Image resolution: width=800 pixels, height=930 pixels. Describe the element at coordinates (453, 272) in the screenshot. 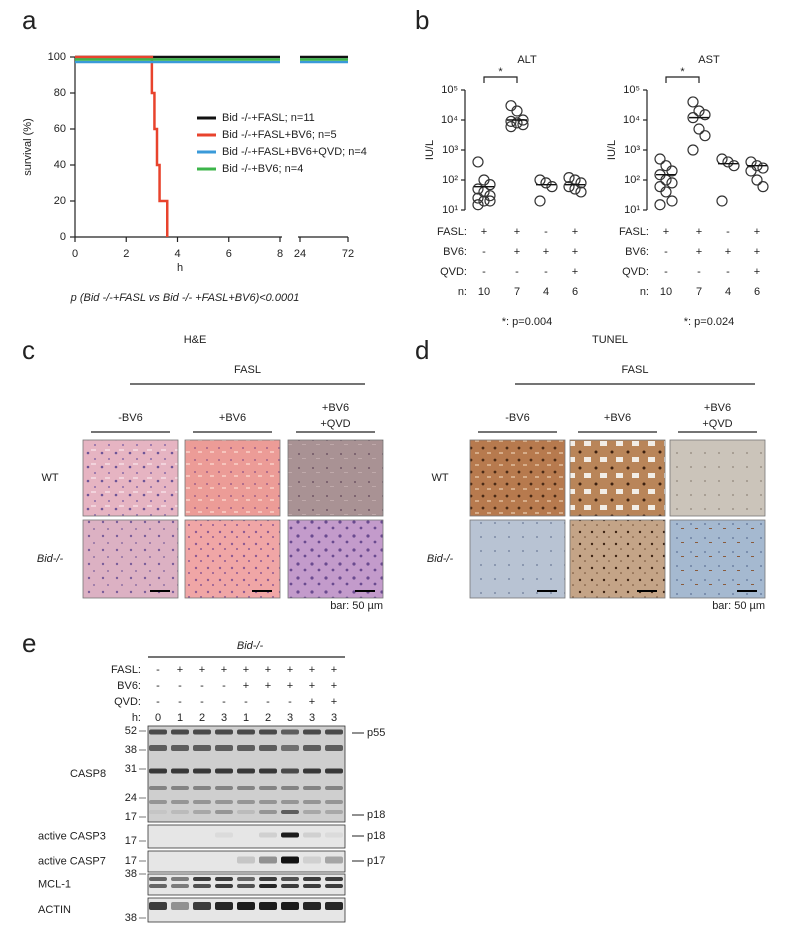

I see `condition-name: QVD:` at that location.